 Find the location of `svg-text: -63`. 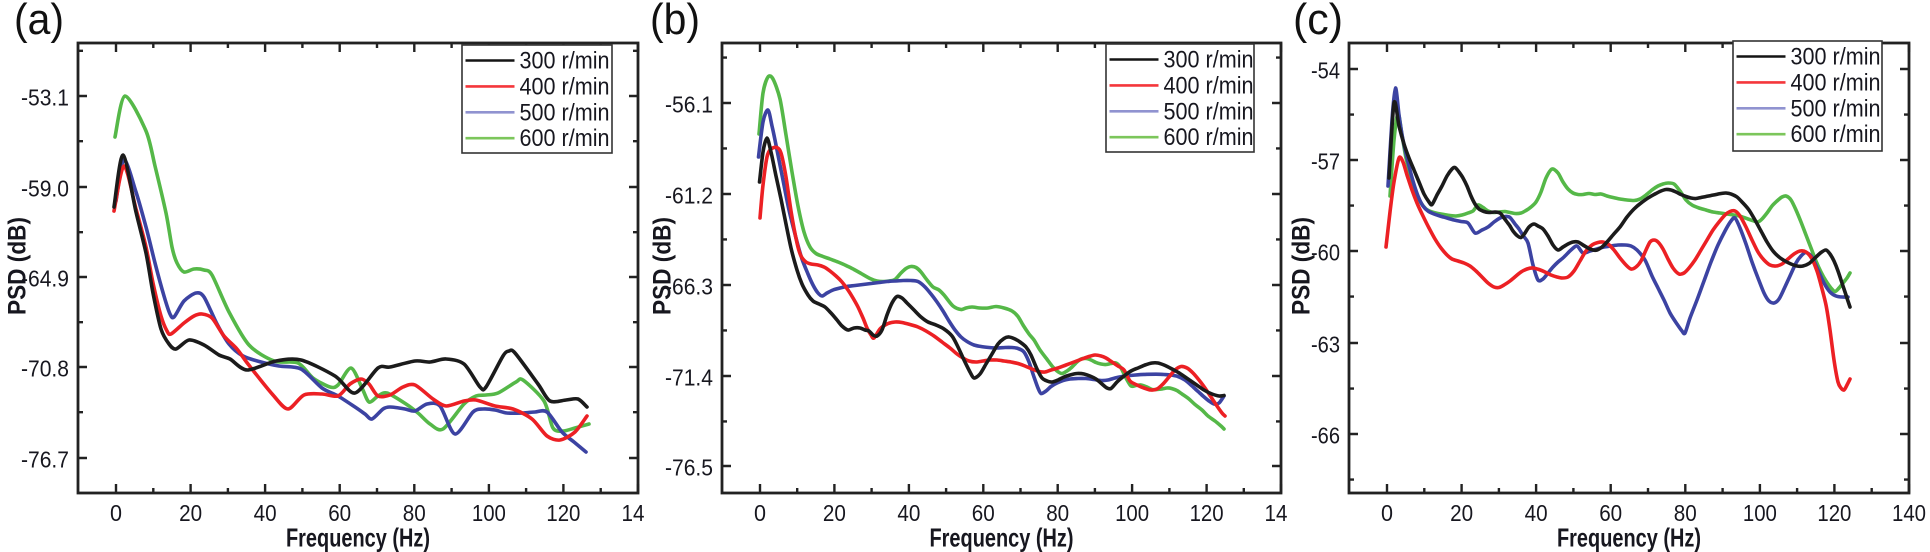

svg-text: -63 is located at coordinates (1325, 345).